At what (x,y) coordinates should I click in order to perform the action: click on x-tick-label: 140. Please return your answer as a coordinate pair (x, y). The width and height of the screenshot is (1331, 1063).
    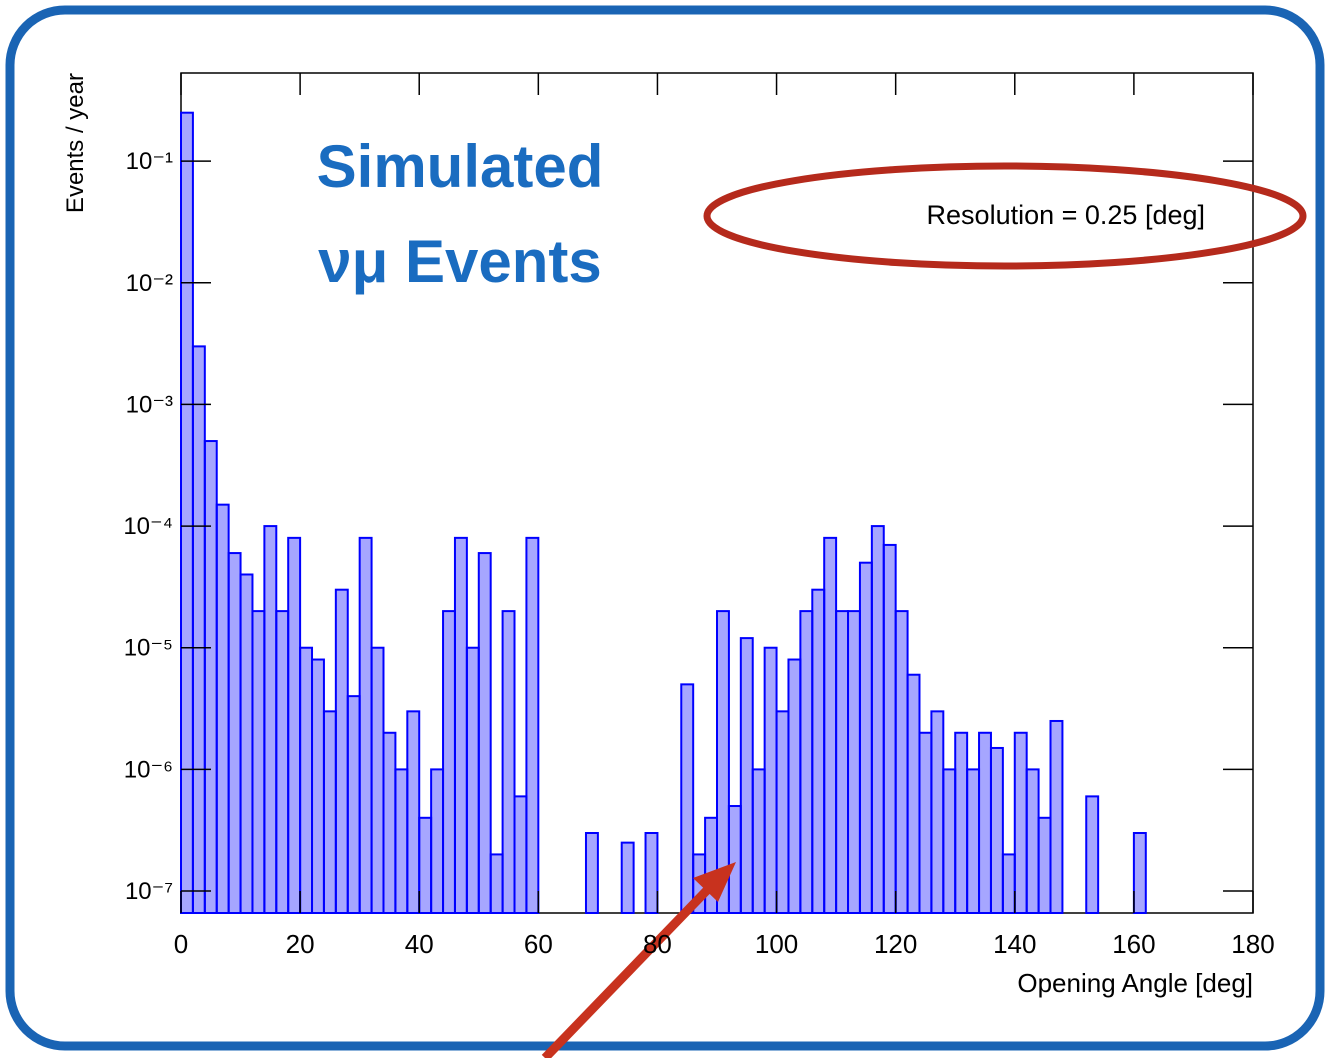
    Looking at the image, I should click on (1014, 944).